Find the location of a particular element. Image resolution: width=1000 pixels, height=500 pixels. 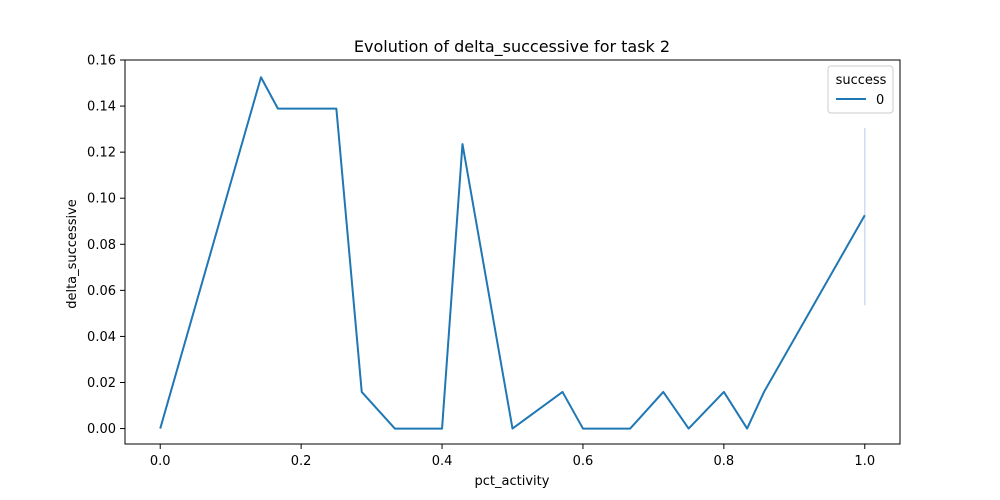

chart-title: Evolution of delta_successive for task 2 is located at coordinates (512, 47).